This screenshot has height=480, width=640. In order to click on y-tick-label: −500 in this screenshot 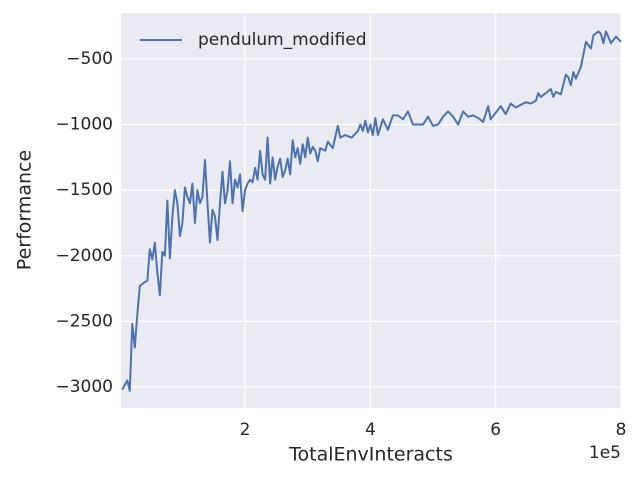, I will do `click(89, 59)`.